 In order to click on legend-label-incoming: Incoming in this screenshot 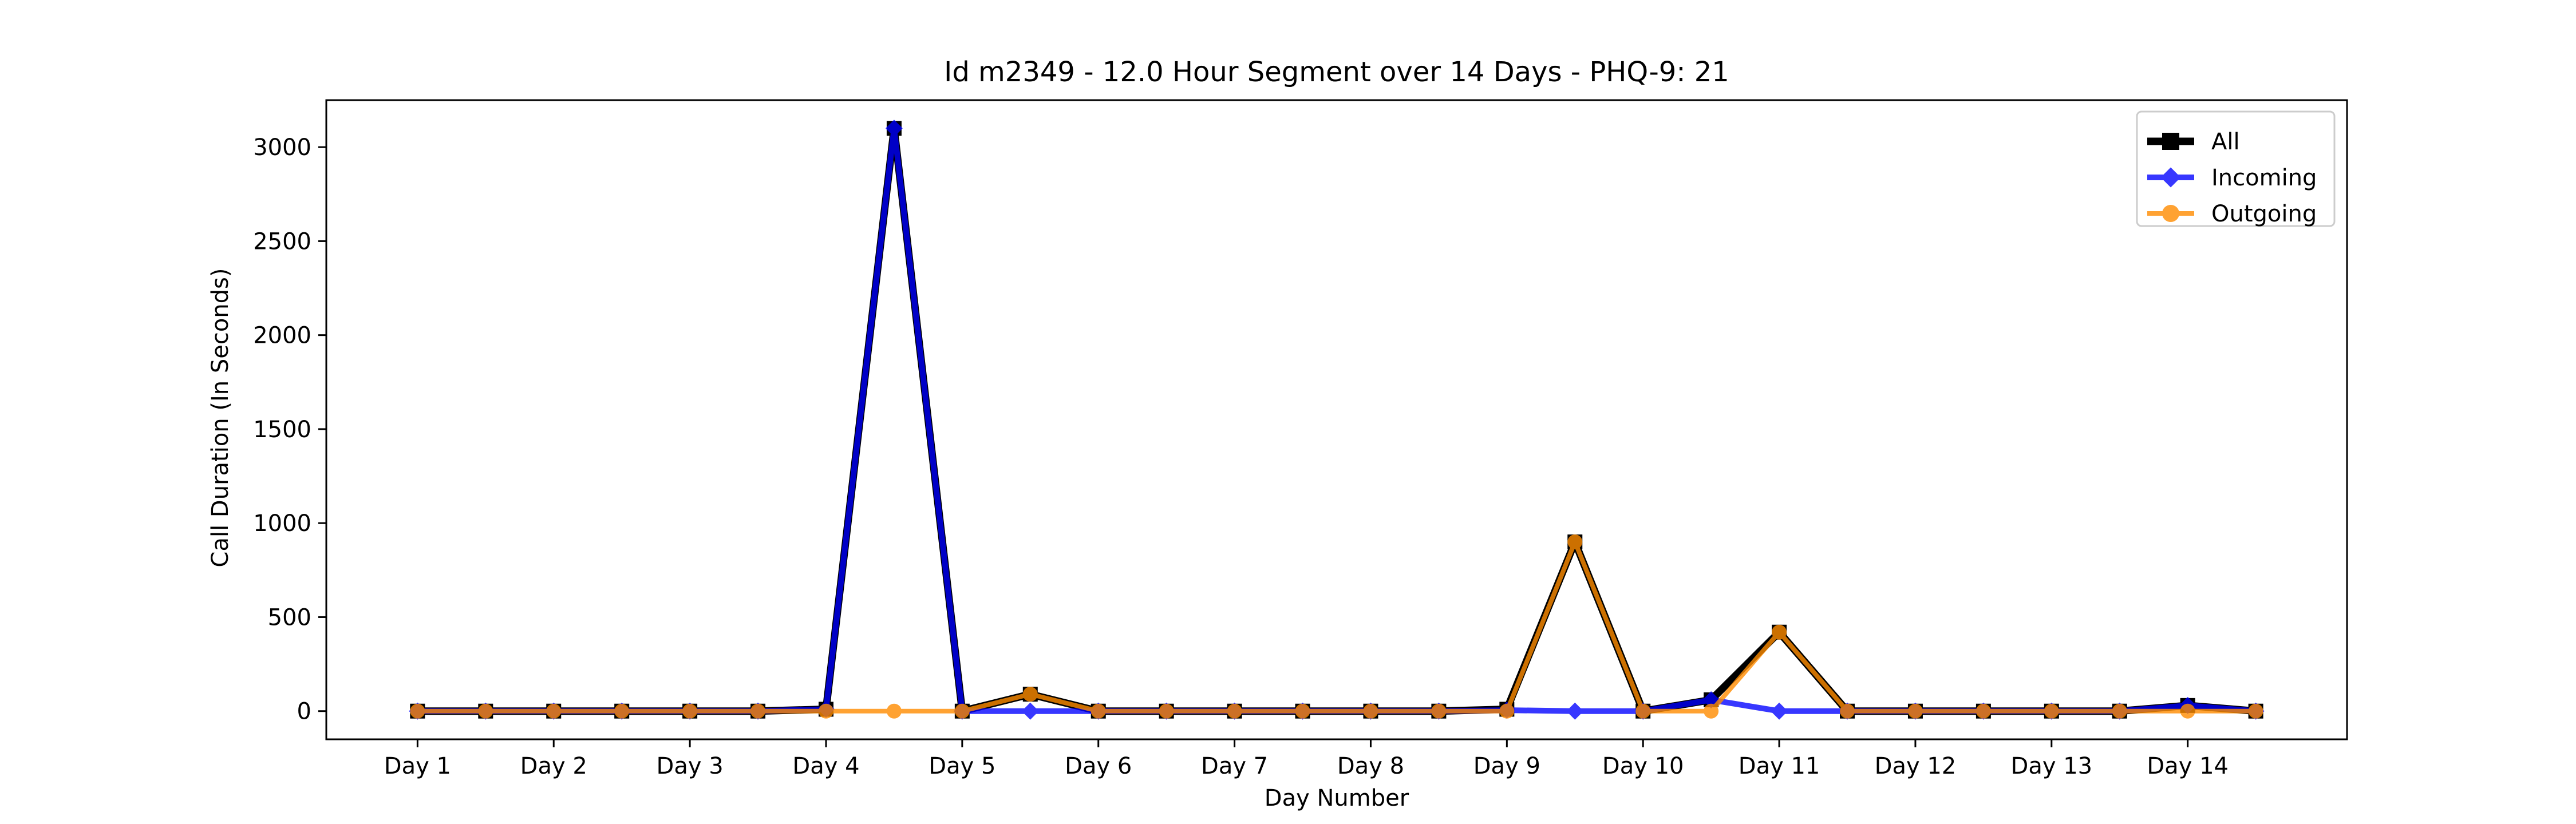, I will do `click(2264, 178)`.